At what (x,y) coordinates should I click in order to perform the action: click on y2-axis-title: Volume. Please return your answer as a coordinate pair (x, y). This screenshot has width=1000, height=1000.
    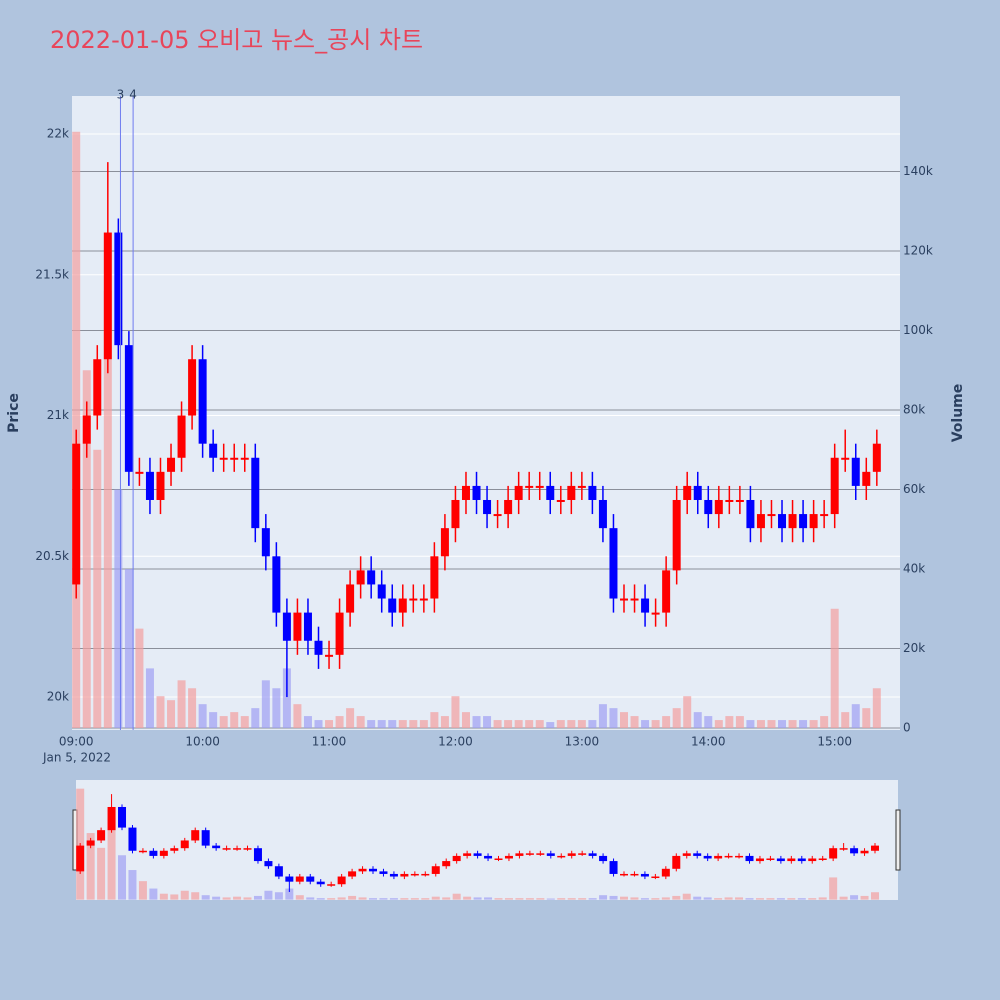
    Looking at the image, I should click on (958, 413).